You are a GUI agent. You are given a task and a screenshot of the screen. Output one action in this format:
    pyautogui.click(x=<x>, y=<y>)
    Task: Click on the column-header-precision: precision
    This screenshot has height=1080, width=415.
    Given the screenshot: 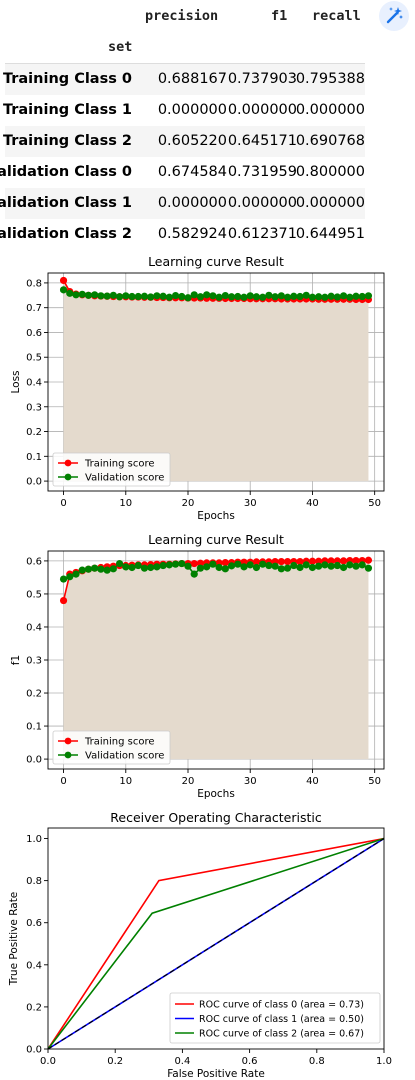 What is the action you would take?
    pyautogui.click(x=182, y=16)
    